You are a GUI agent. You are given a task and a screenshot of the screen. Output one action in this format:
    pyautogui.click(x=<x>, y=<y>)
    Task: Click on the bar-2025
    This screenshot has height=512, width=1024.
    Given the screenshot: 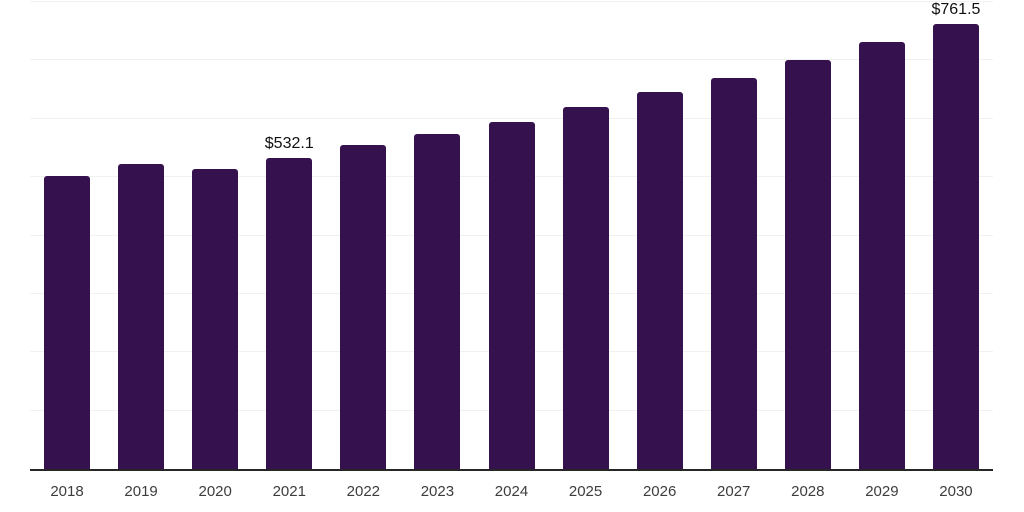 What is the action you would take?
    pyautogui.click(x=585, y=288)
    